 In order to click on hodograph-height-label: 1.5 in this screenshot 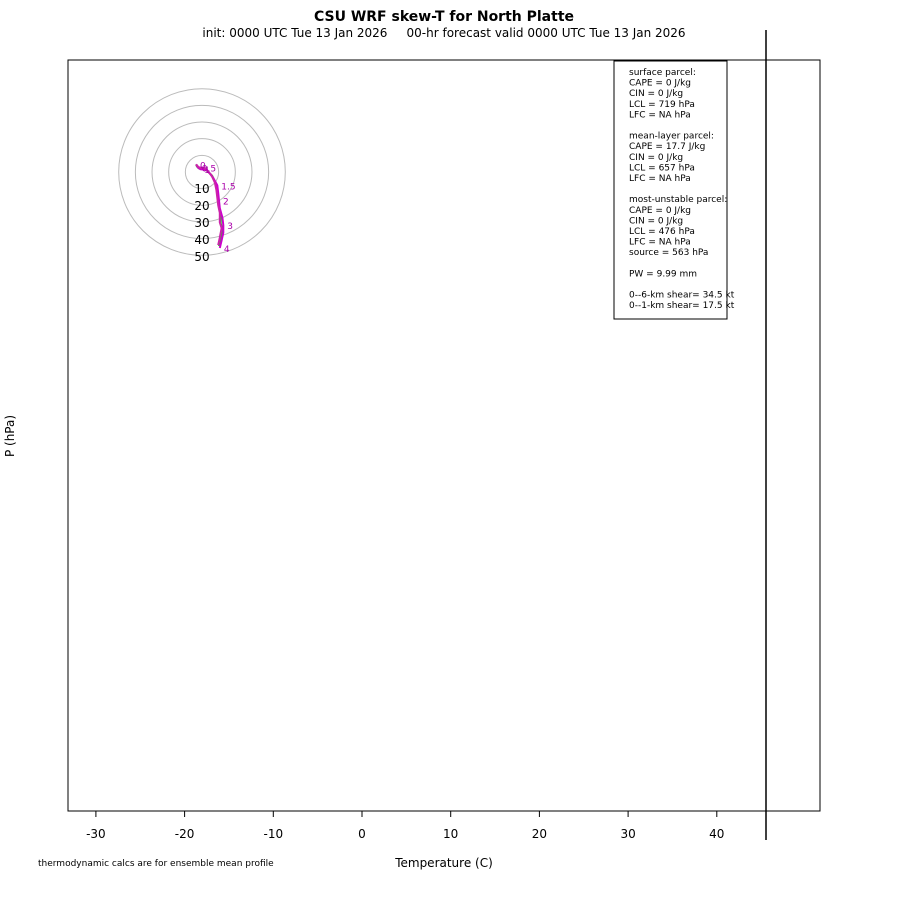, I will do `click(228, 187)`.